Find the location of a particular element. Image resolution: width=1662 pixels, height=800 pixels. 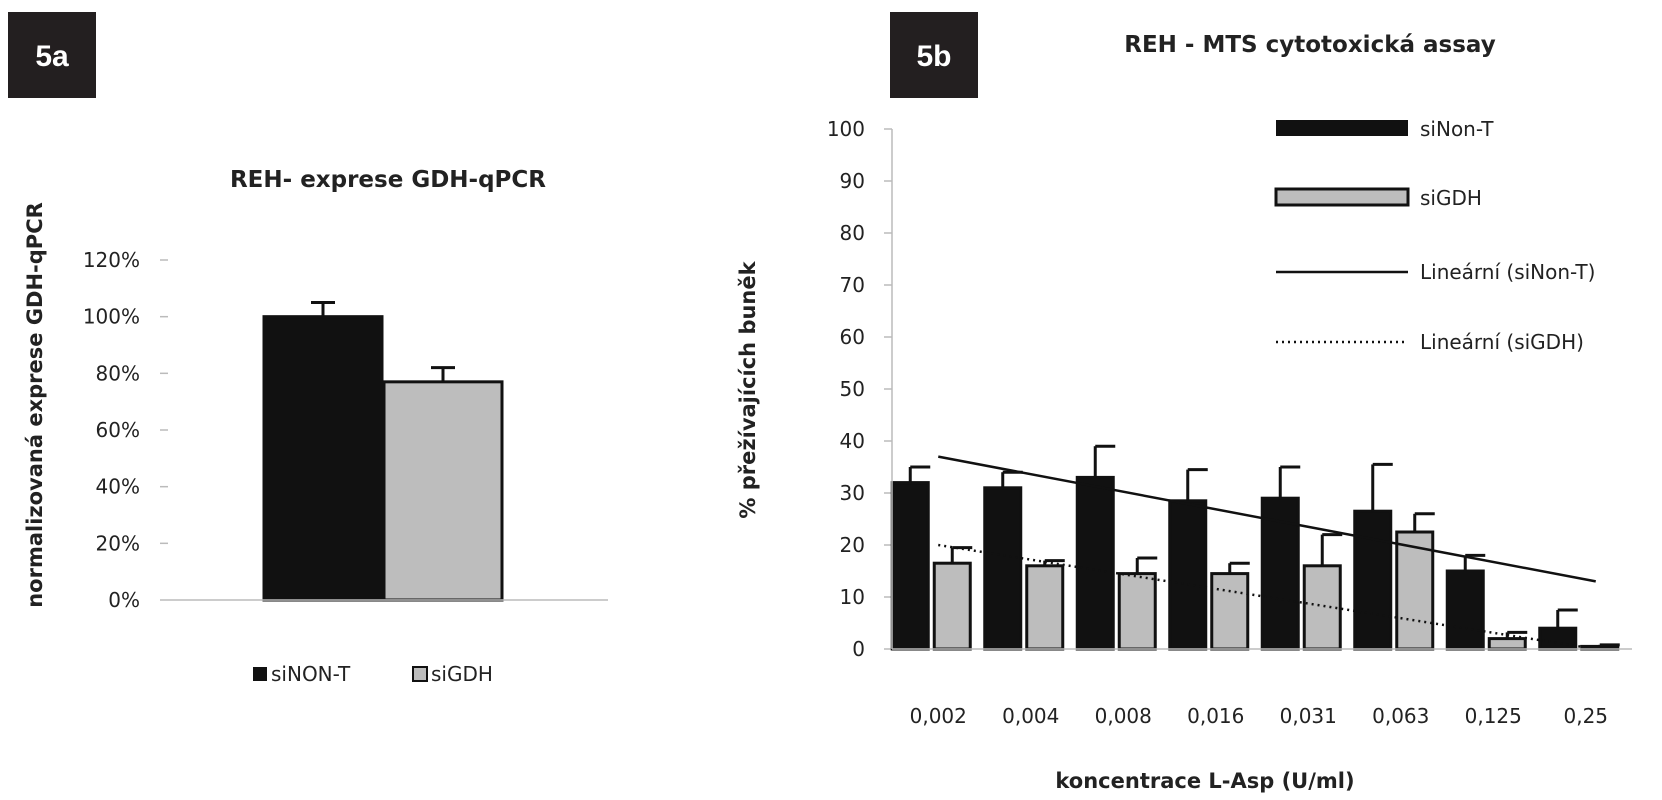

chart-5a-bar-sigdh is located at coordinates (443, 491).